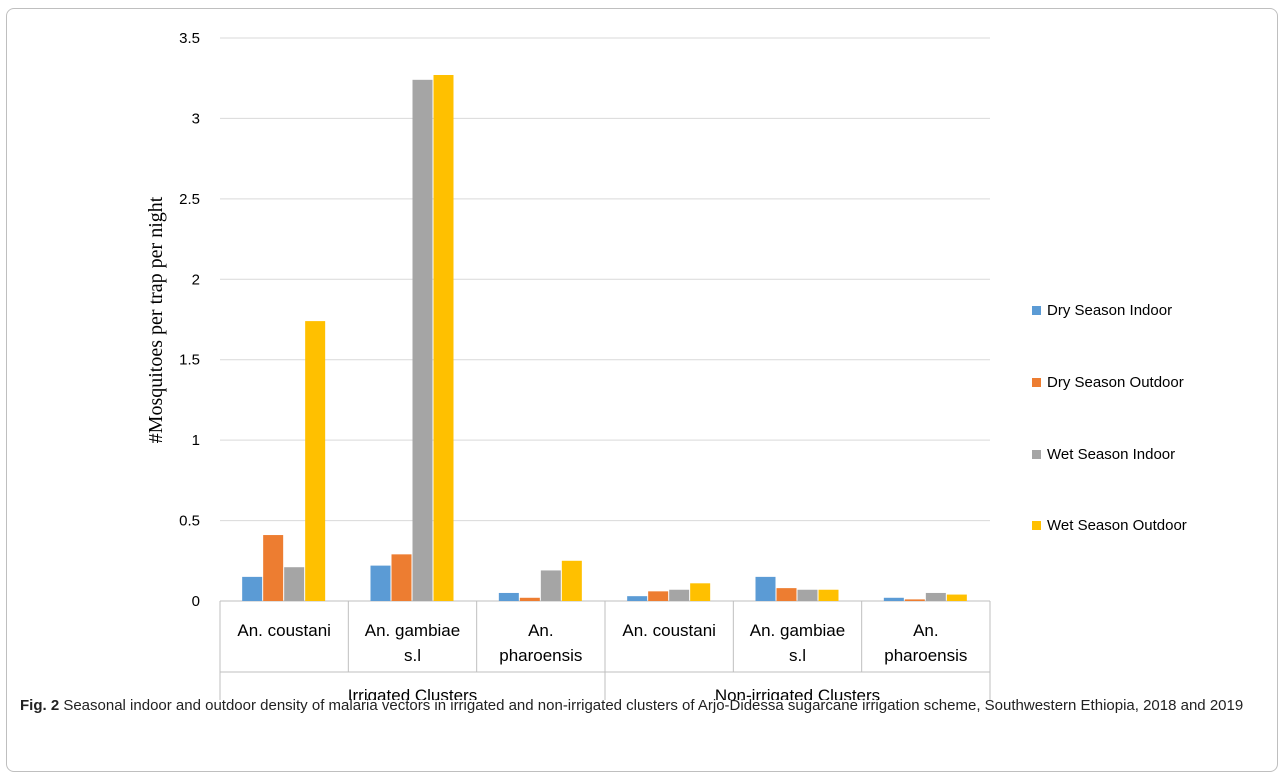 This screenshot has height=778, width=1285. What do you see at coordinates (196, 118) in the screenshot?
I see `y-tick-label: 3` at bounding box center [196, 118].